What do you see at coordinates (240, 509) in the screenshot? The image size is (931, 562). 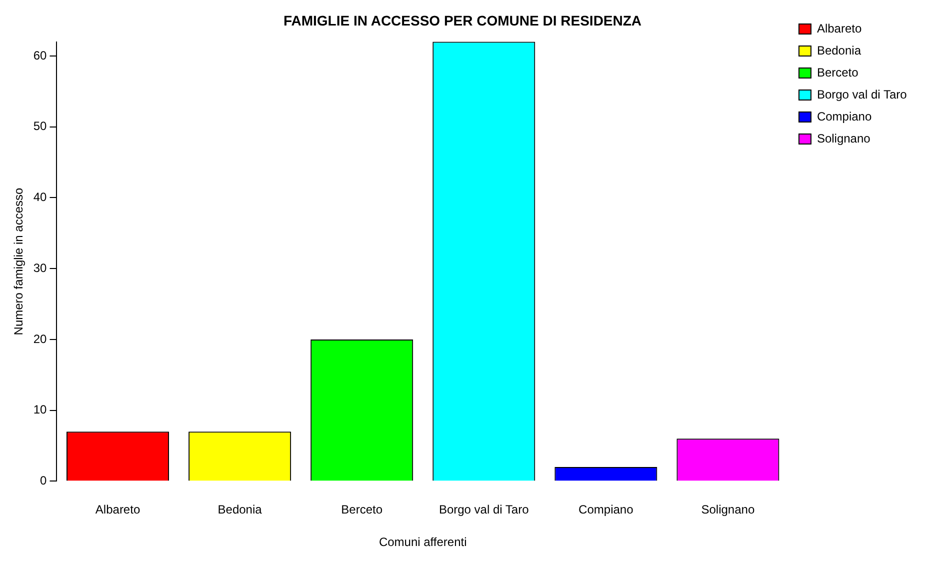 I see `x-tick-label: Bedonia` at bounding box center [240, 509].